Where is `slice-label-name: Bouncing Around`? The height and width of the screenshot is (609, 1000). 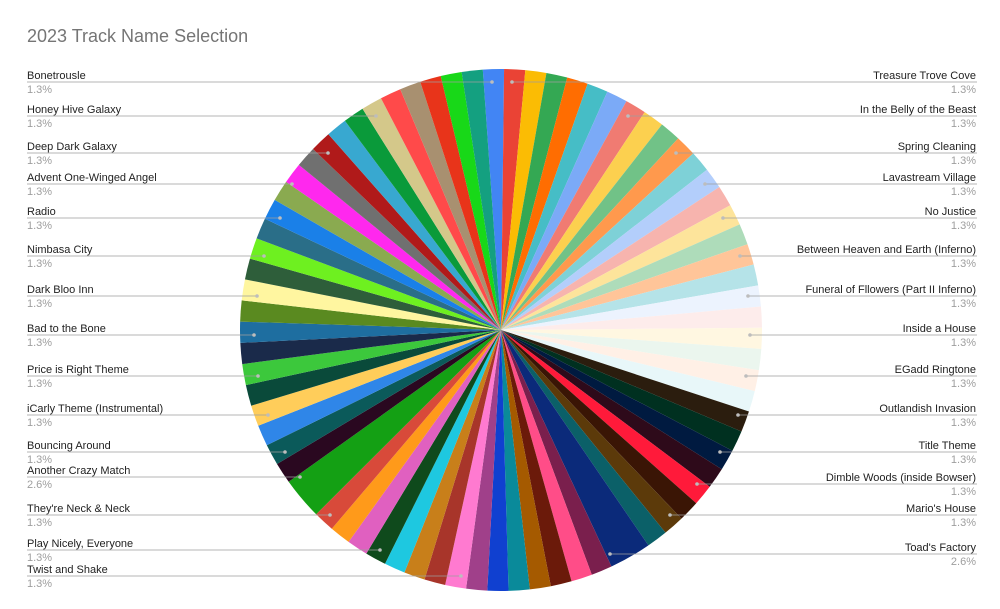
slice-label-name: Bouncing Around is located at coordinates (69, 446).